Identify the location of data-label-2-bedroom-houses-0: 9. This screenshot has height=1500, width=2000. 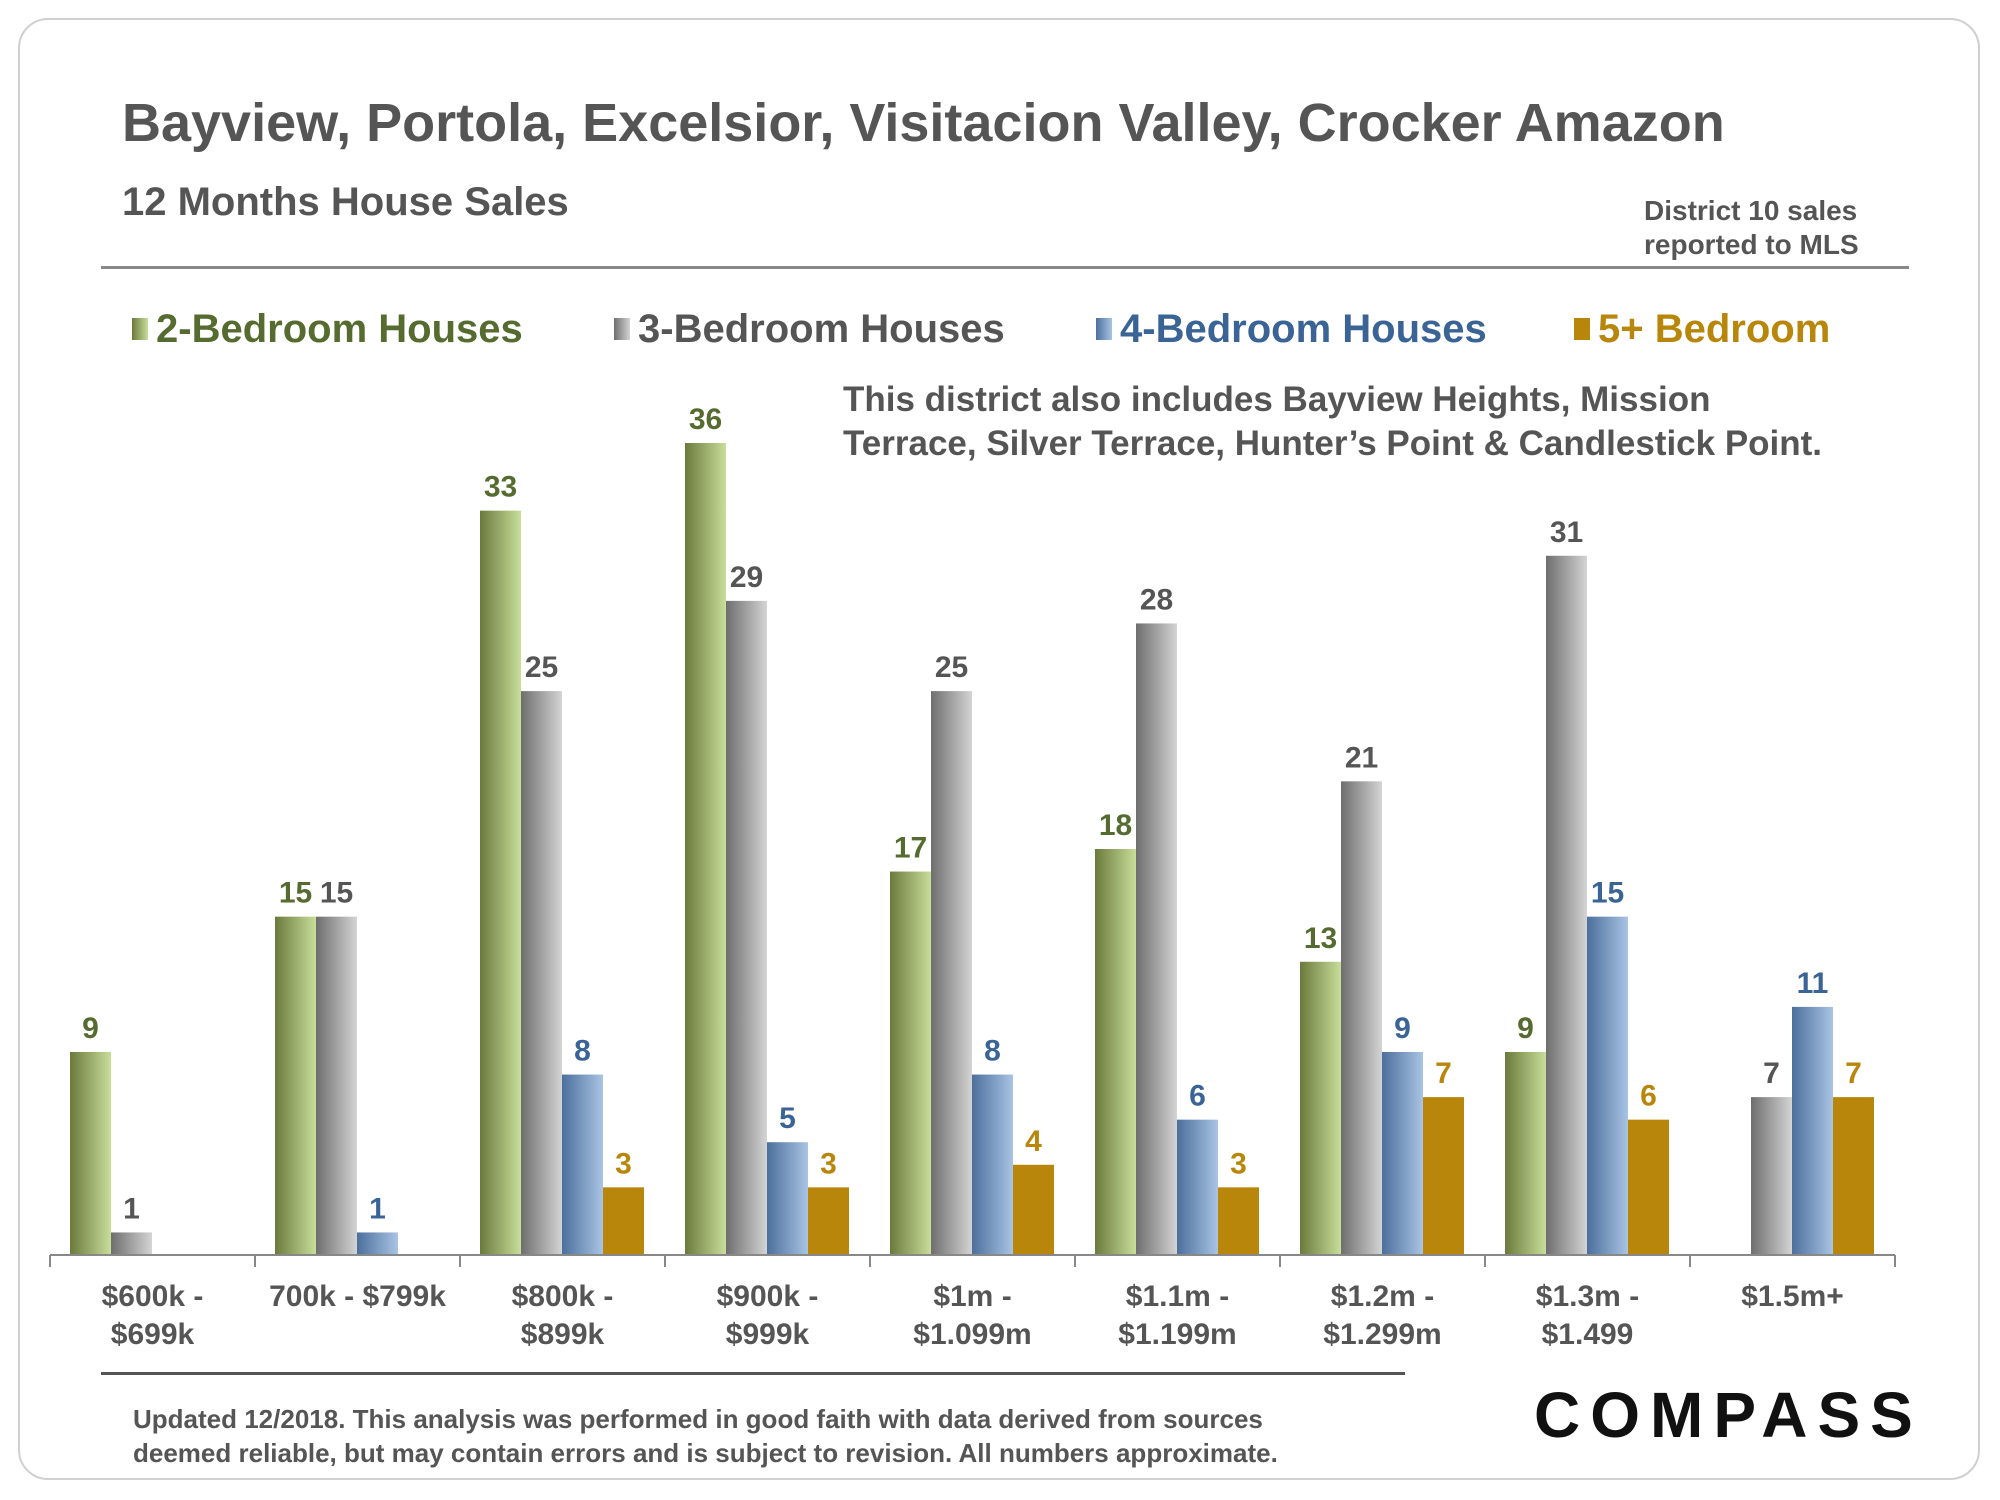
(90, 1028).